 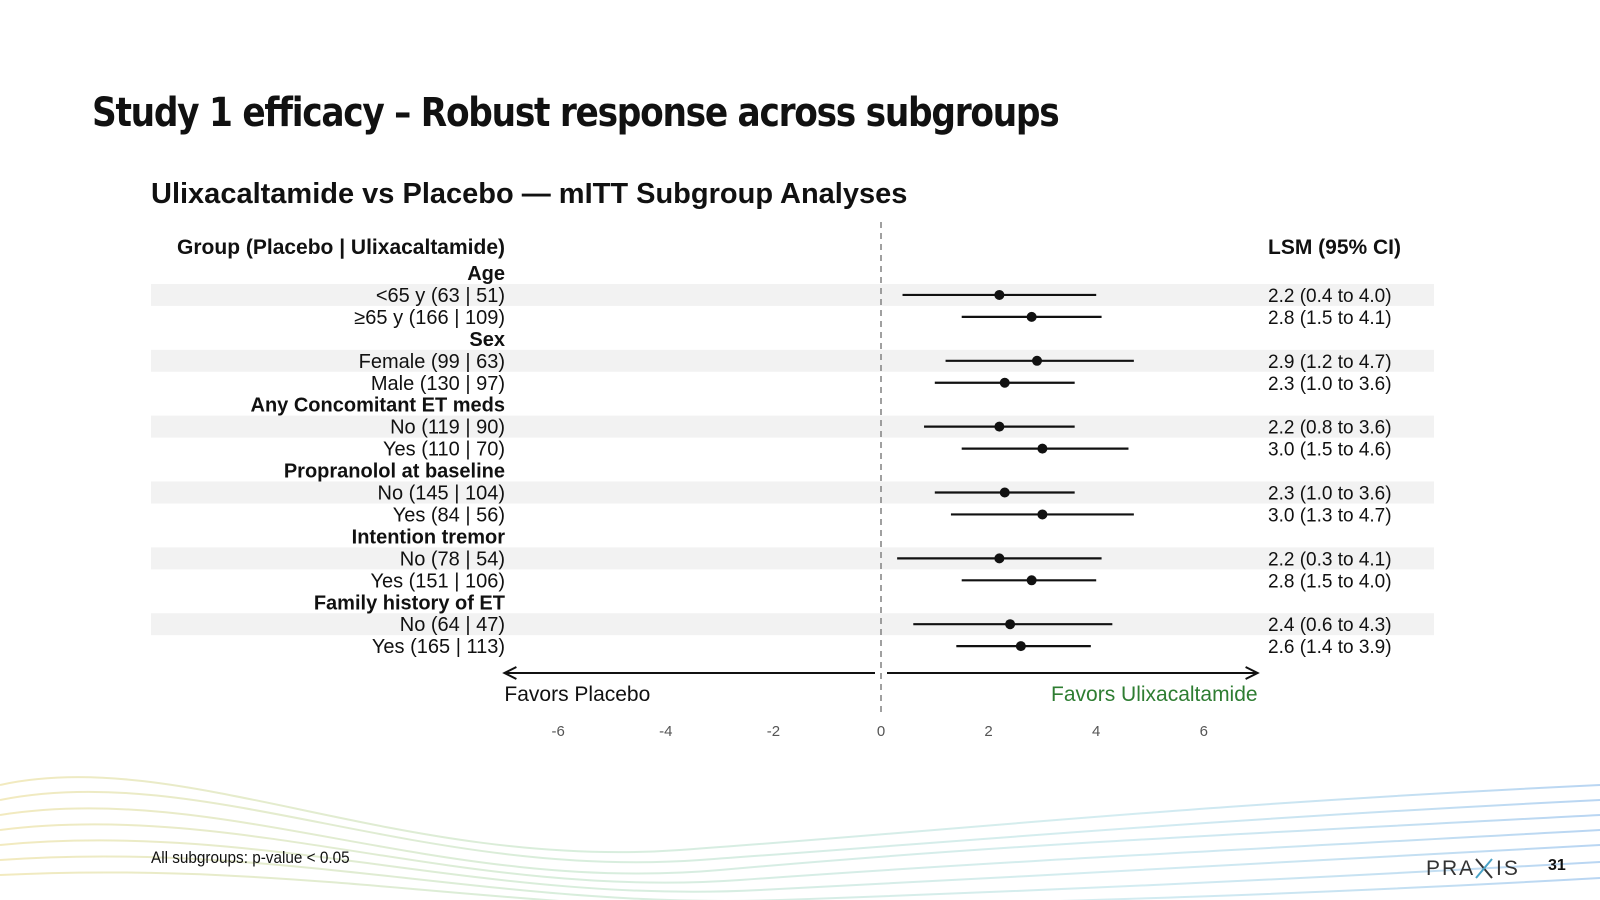 What do you see at coordinates (1330, 581) in the screenshot?
I see `ci-text: 2.8 (1.5 to 4.0)` at bounding box center [1330, 581].